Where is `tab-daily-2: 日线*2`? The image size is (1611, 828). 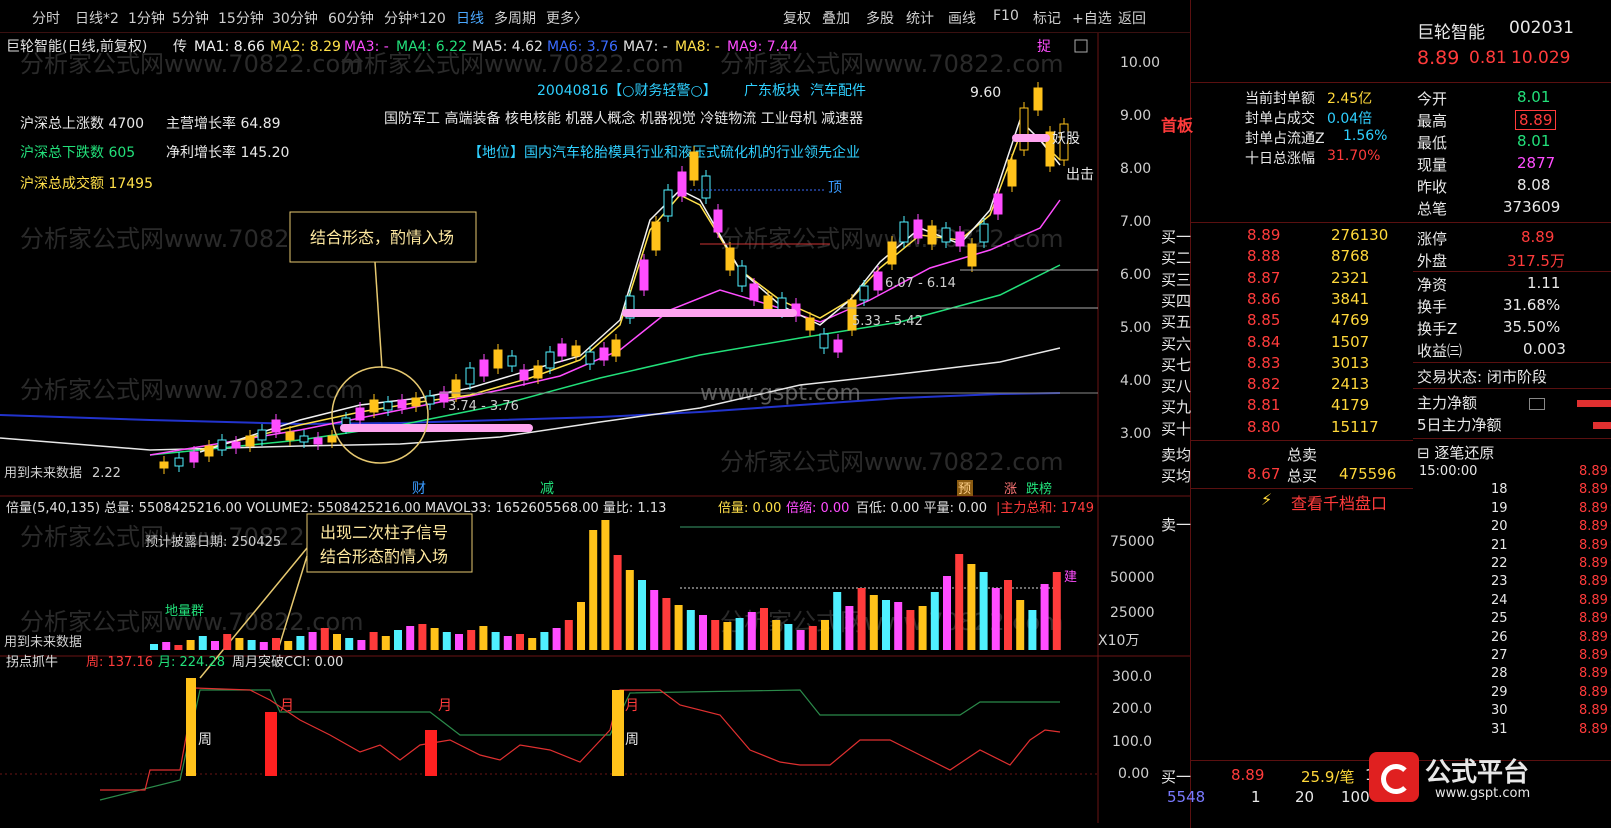
tab-daily-2: 日线*2 is located at coordinates (97, 19).